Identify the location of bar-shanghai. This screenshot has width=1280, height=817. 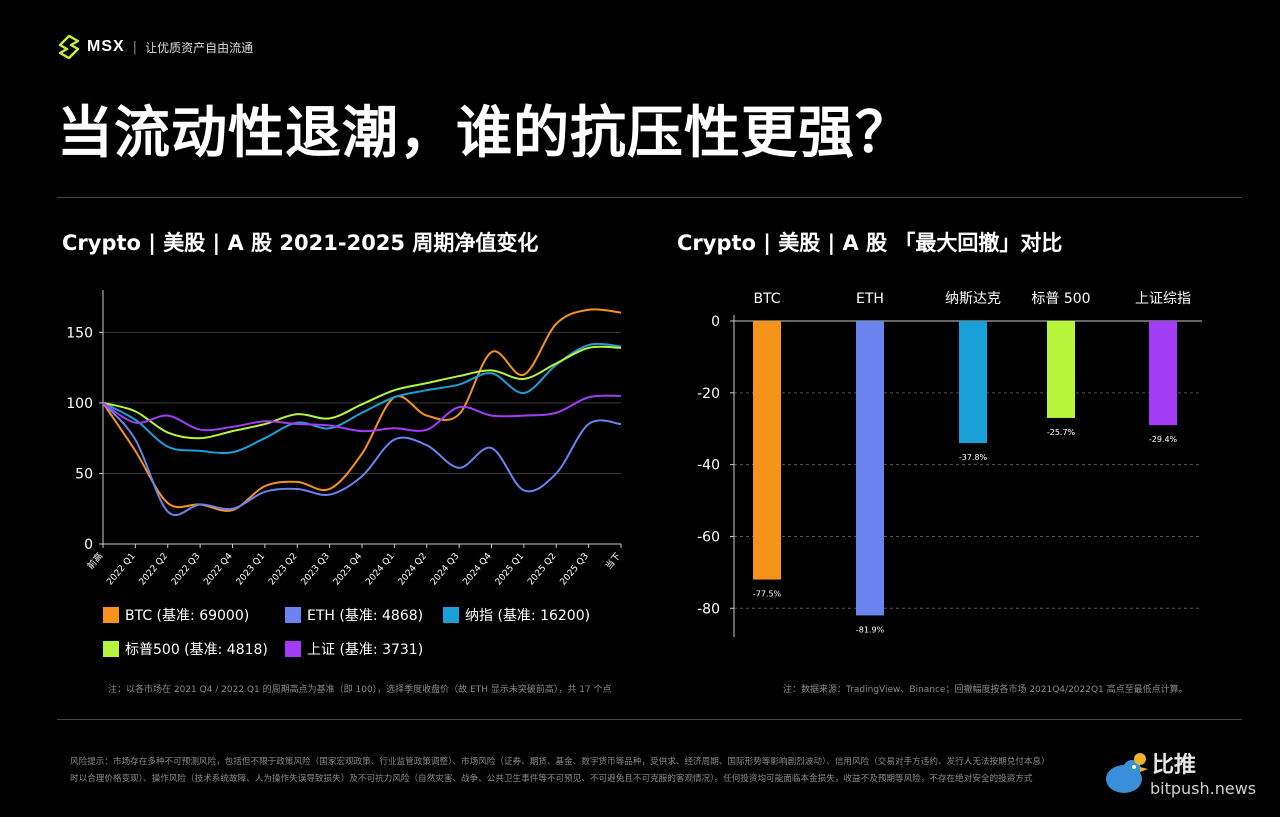
(1163, 373).